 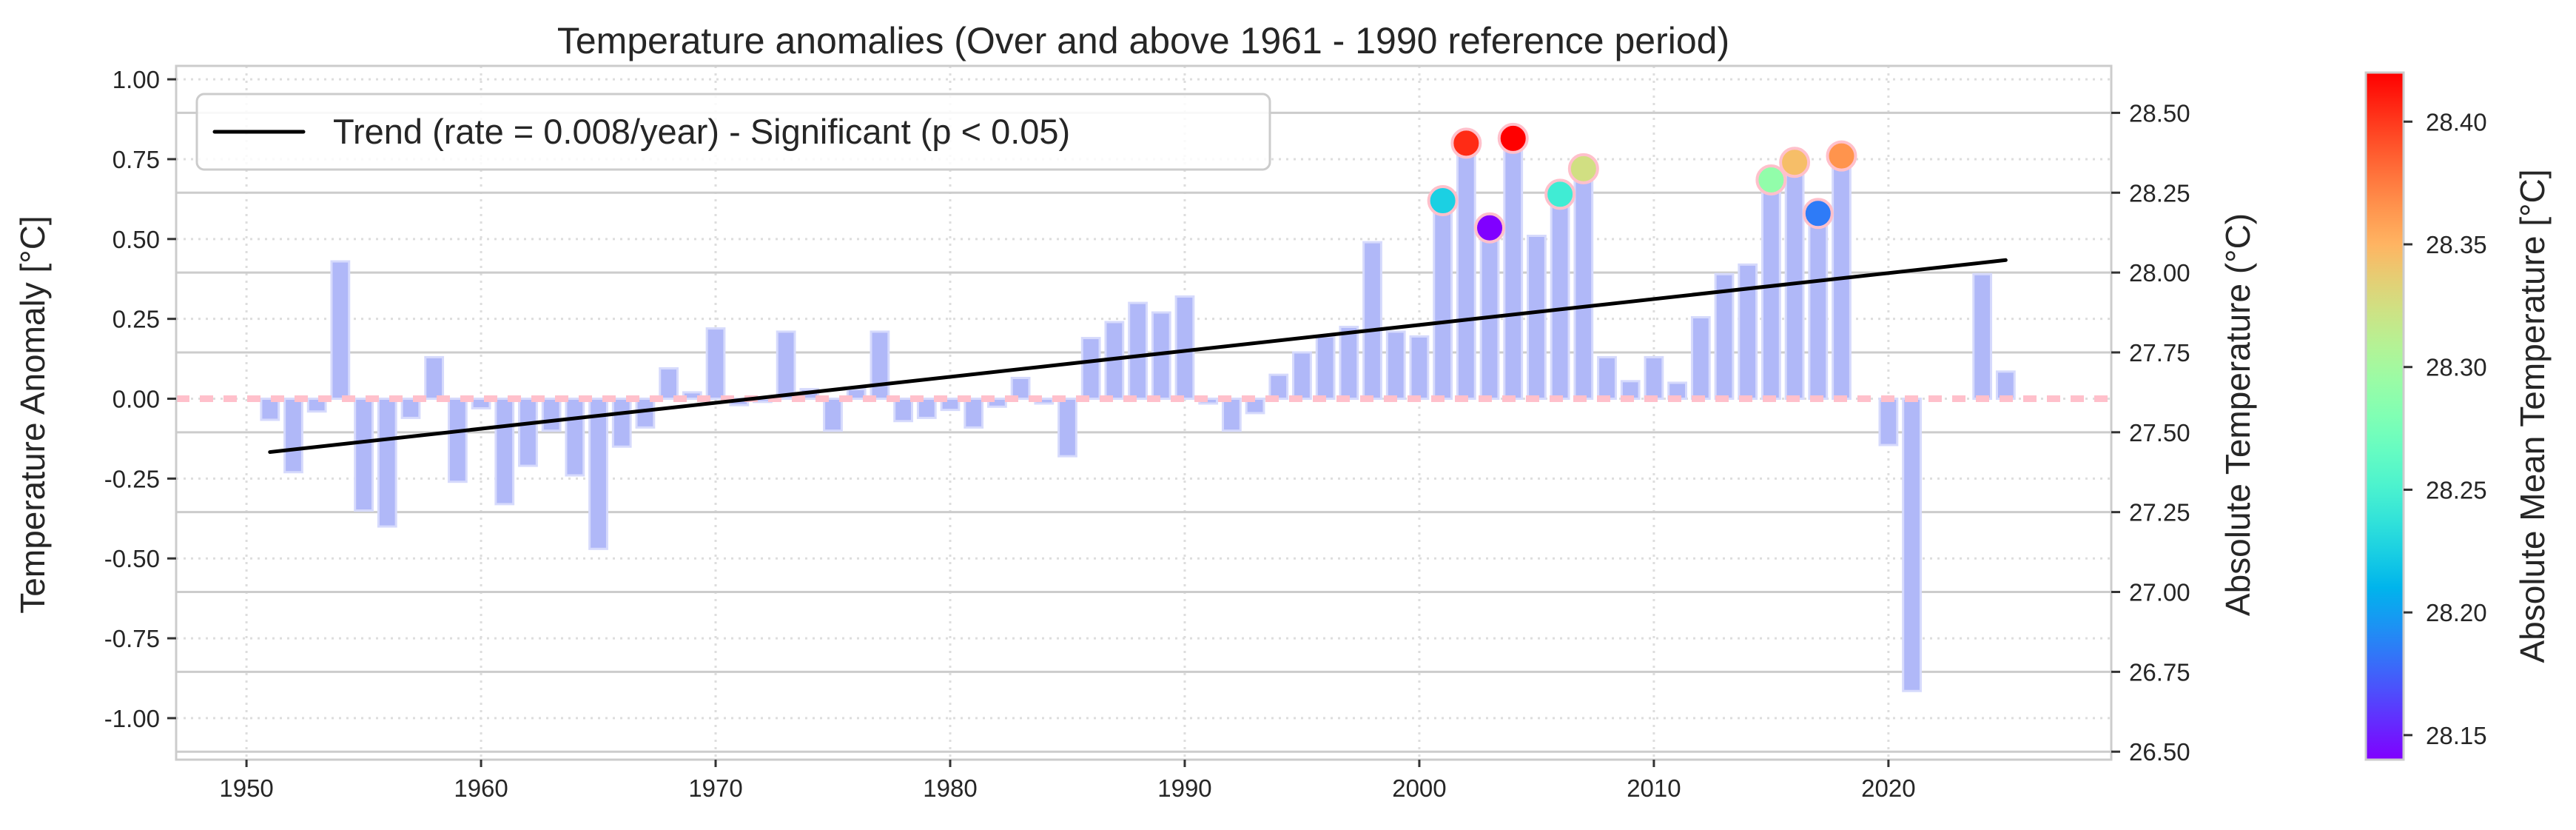 I want to click on bar-2007, so click(x=1583, y=284).